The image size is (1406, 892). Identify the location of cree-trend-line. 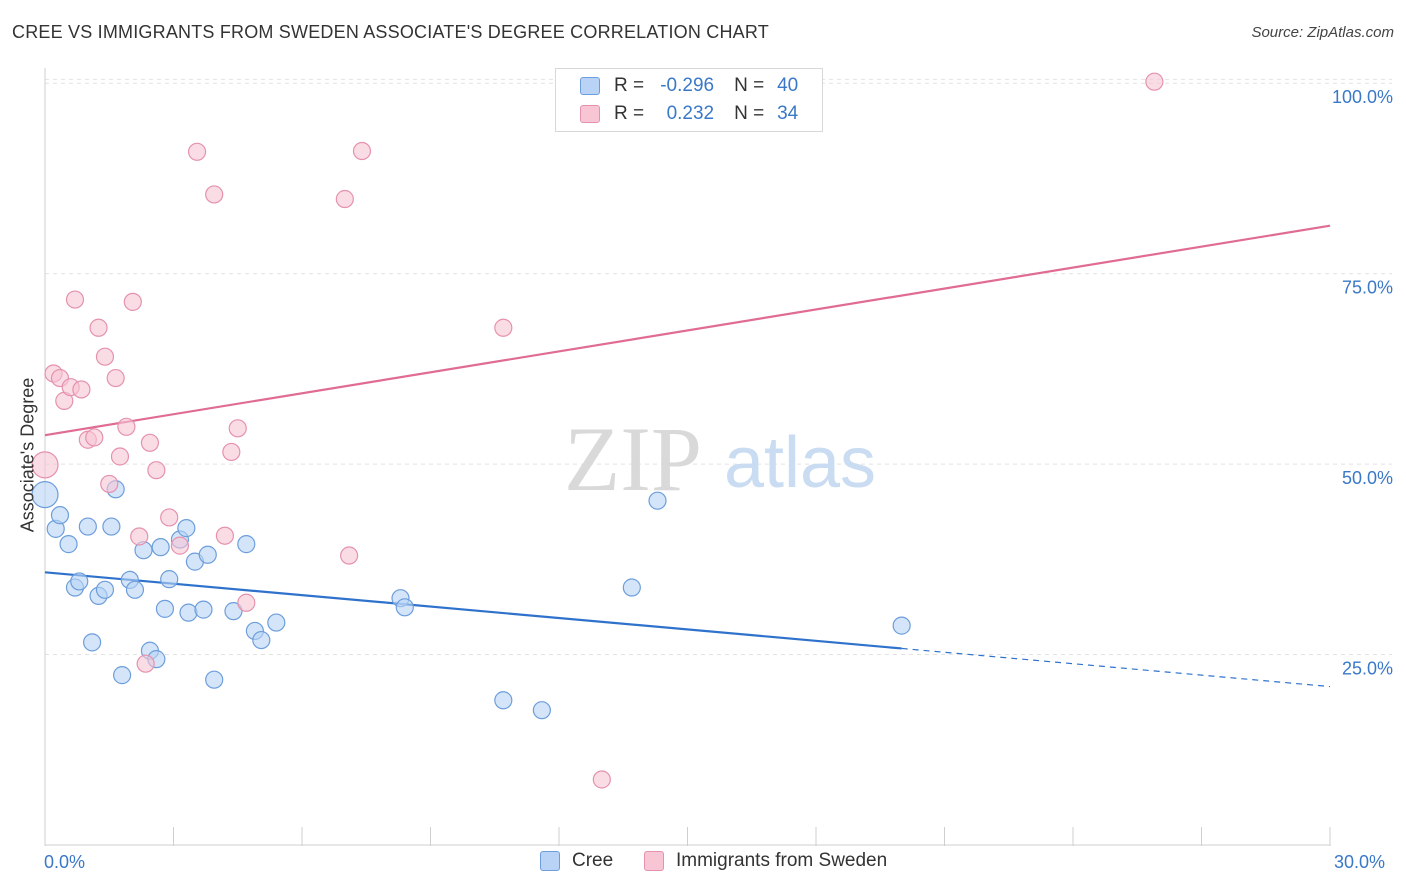
(473, 610).